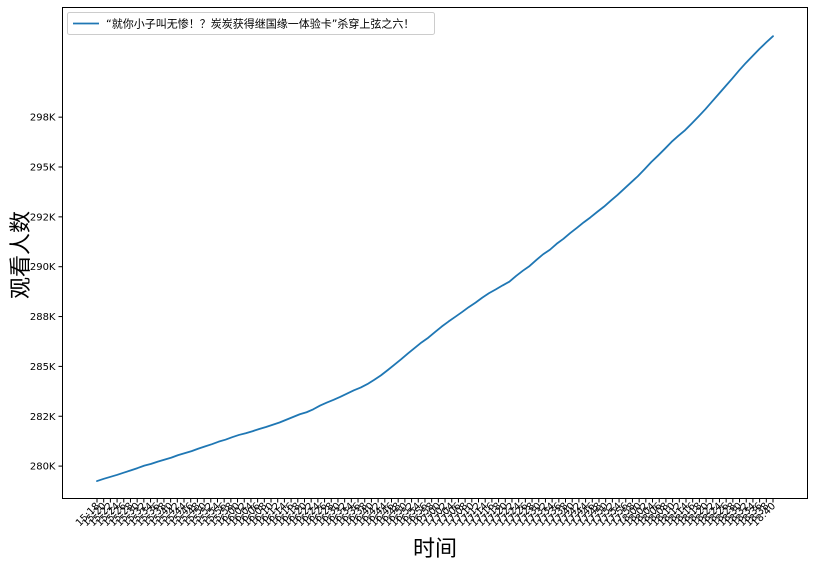  What do you see at coordinates (260, 24) in the screenshot?
I see `legend-label: “就你小子叫无惨！？炭炭获得继国缘一体验卡”杀穿上弦之六！` at bounding box center [260, 24].